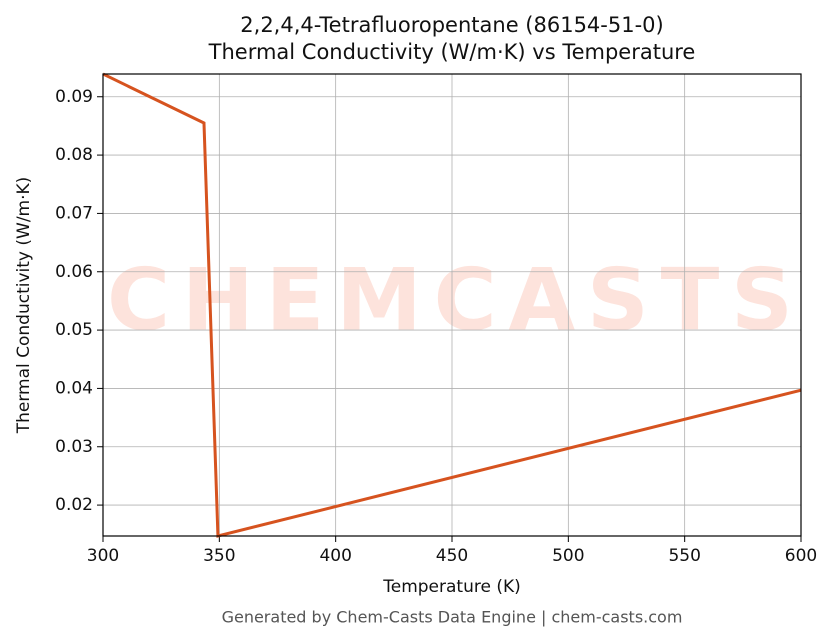  Describe the element at coordinates (74, 272) in the screenshot. I see `y-tick-label: 0.06` at that location.